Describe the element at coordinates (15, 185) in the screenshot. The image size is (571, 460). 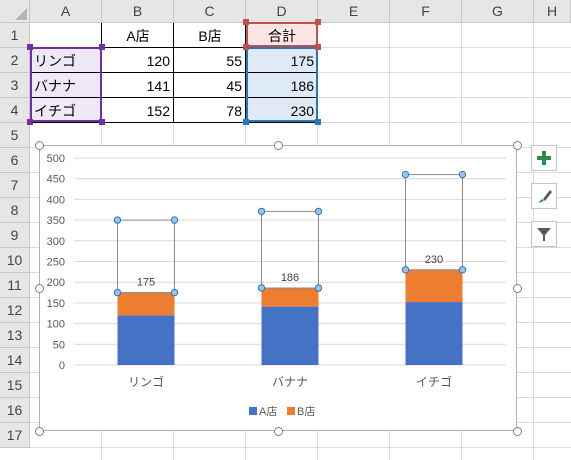
I see `row-header-7: 7` at that location.